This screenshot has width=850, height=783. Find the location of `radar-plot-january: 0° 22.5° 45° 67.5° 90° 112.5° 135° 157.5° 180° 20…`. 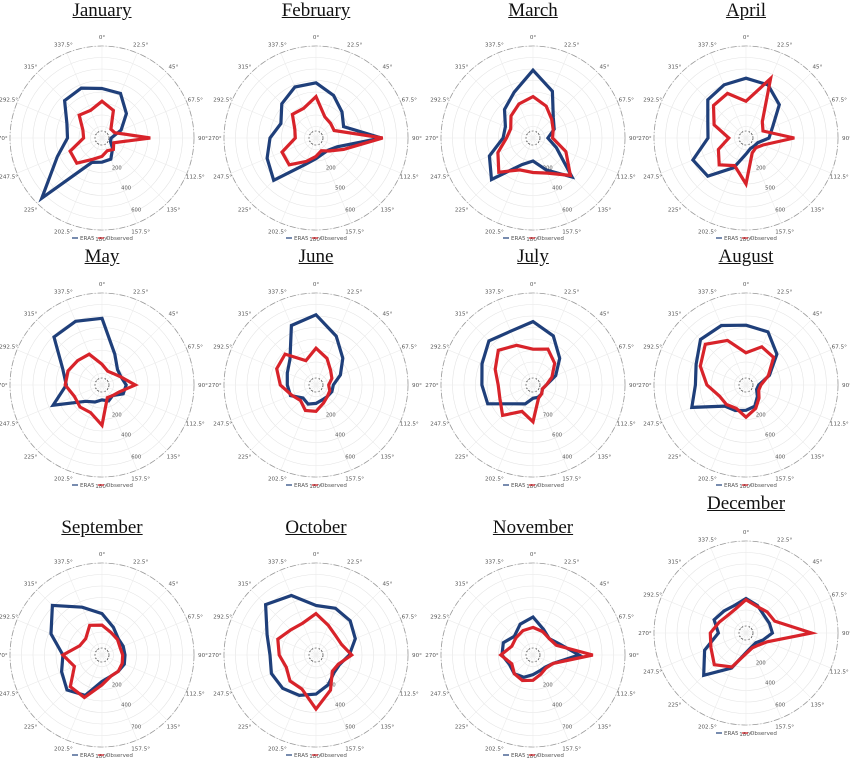

radar-plot-january: 0° 22.5° 45° 67.5° 90° 112.5° 135° 157.5° 180° 20… is located at coordinates (104, 139).